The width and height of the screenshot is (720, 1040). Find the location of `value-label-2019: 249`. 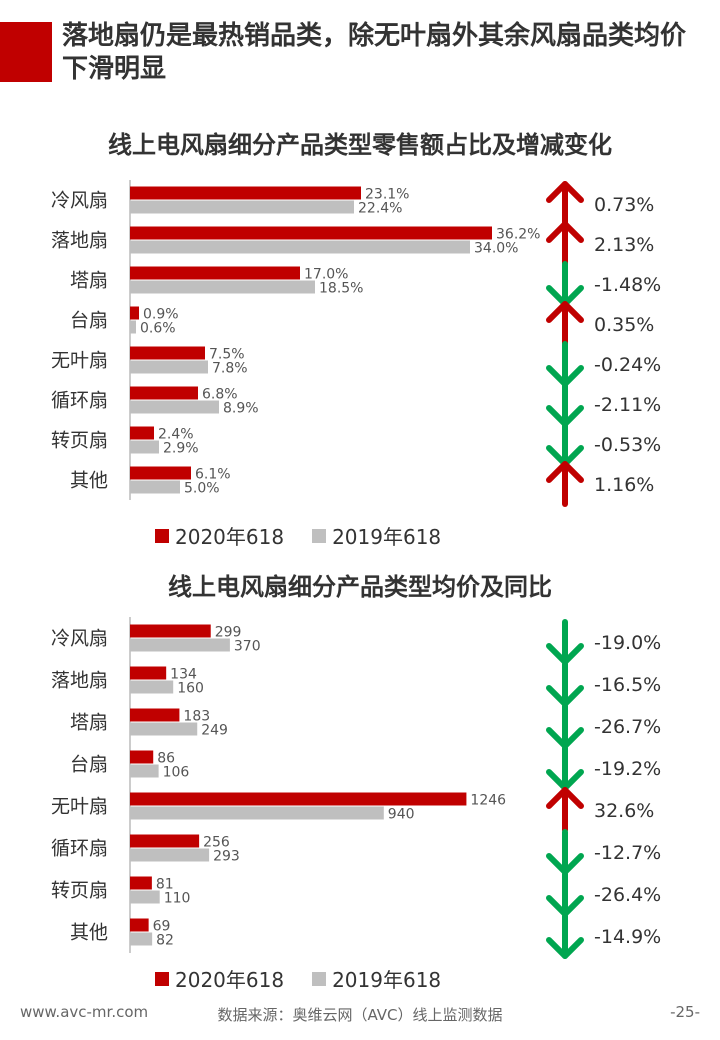

value-label-2019: 249 is located at coordinates (214, 731).